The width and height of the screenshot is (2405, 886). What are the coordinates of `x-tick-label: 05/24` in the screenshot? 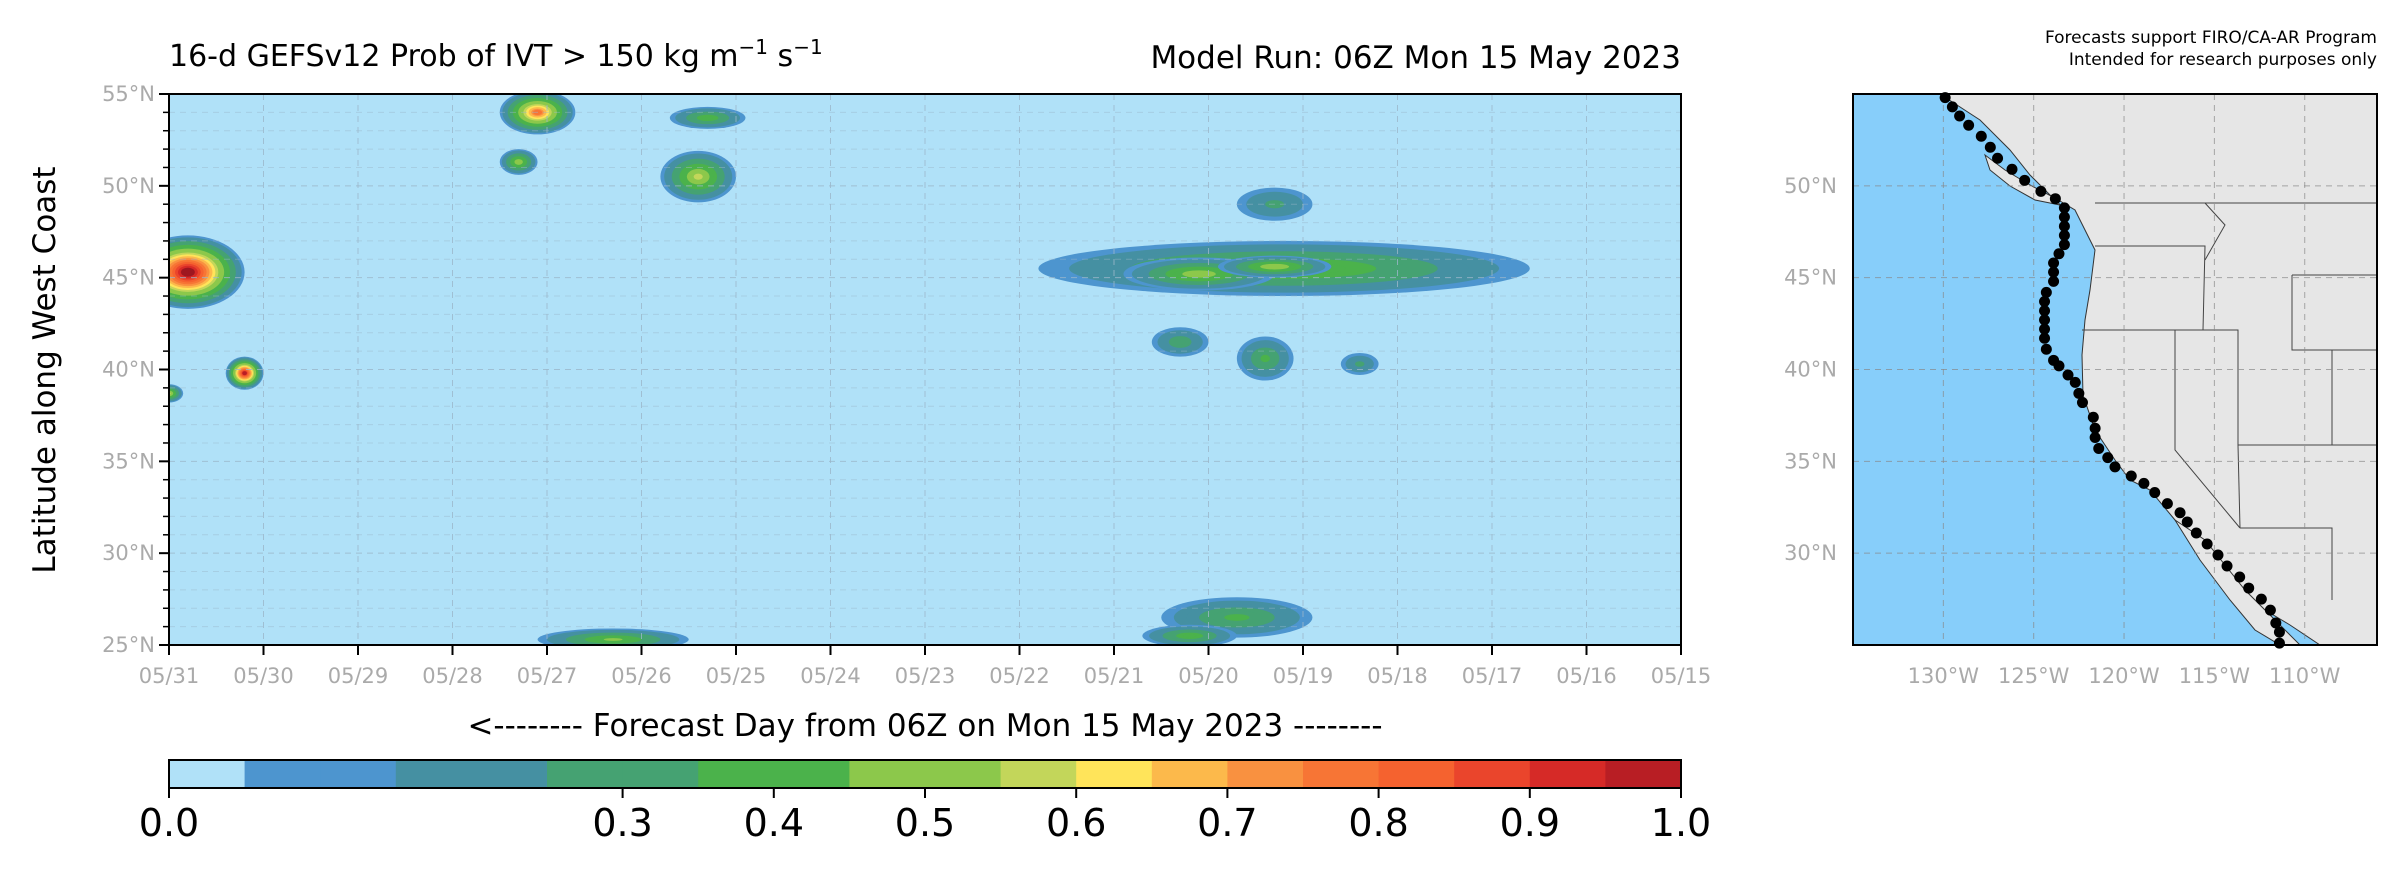 It's located at (830, 676).